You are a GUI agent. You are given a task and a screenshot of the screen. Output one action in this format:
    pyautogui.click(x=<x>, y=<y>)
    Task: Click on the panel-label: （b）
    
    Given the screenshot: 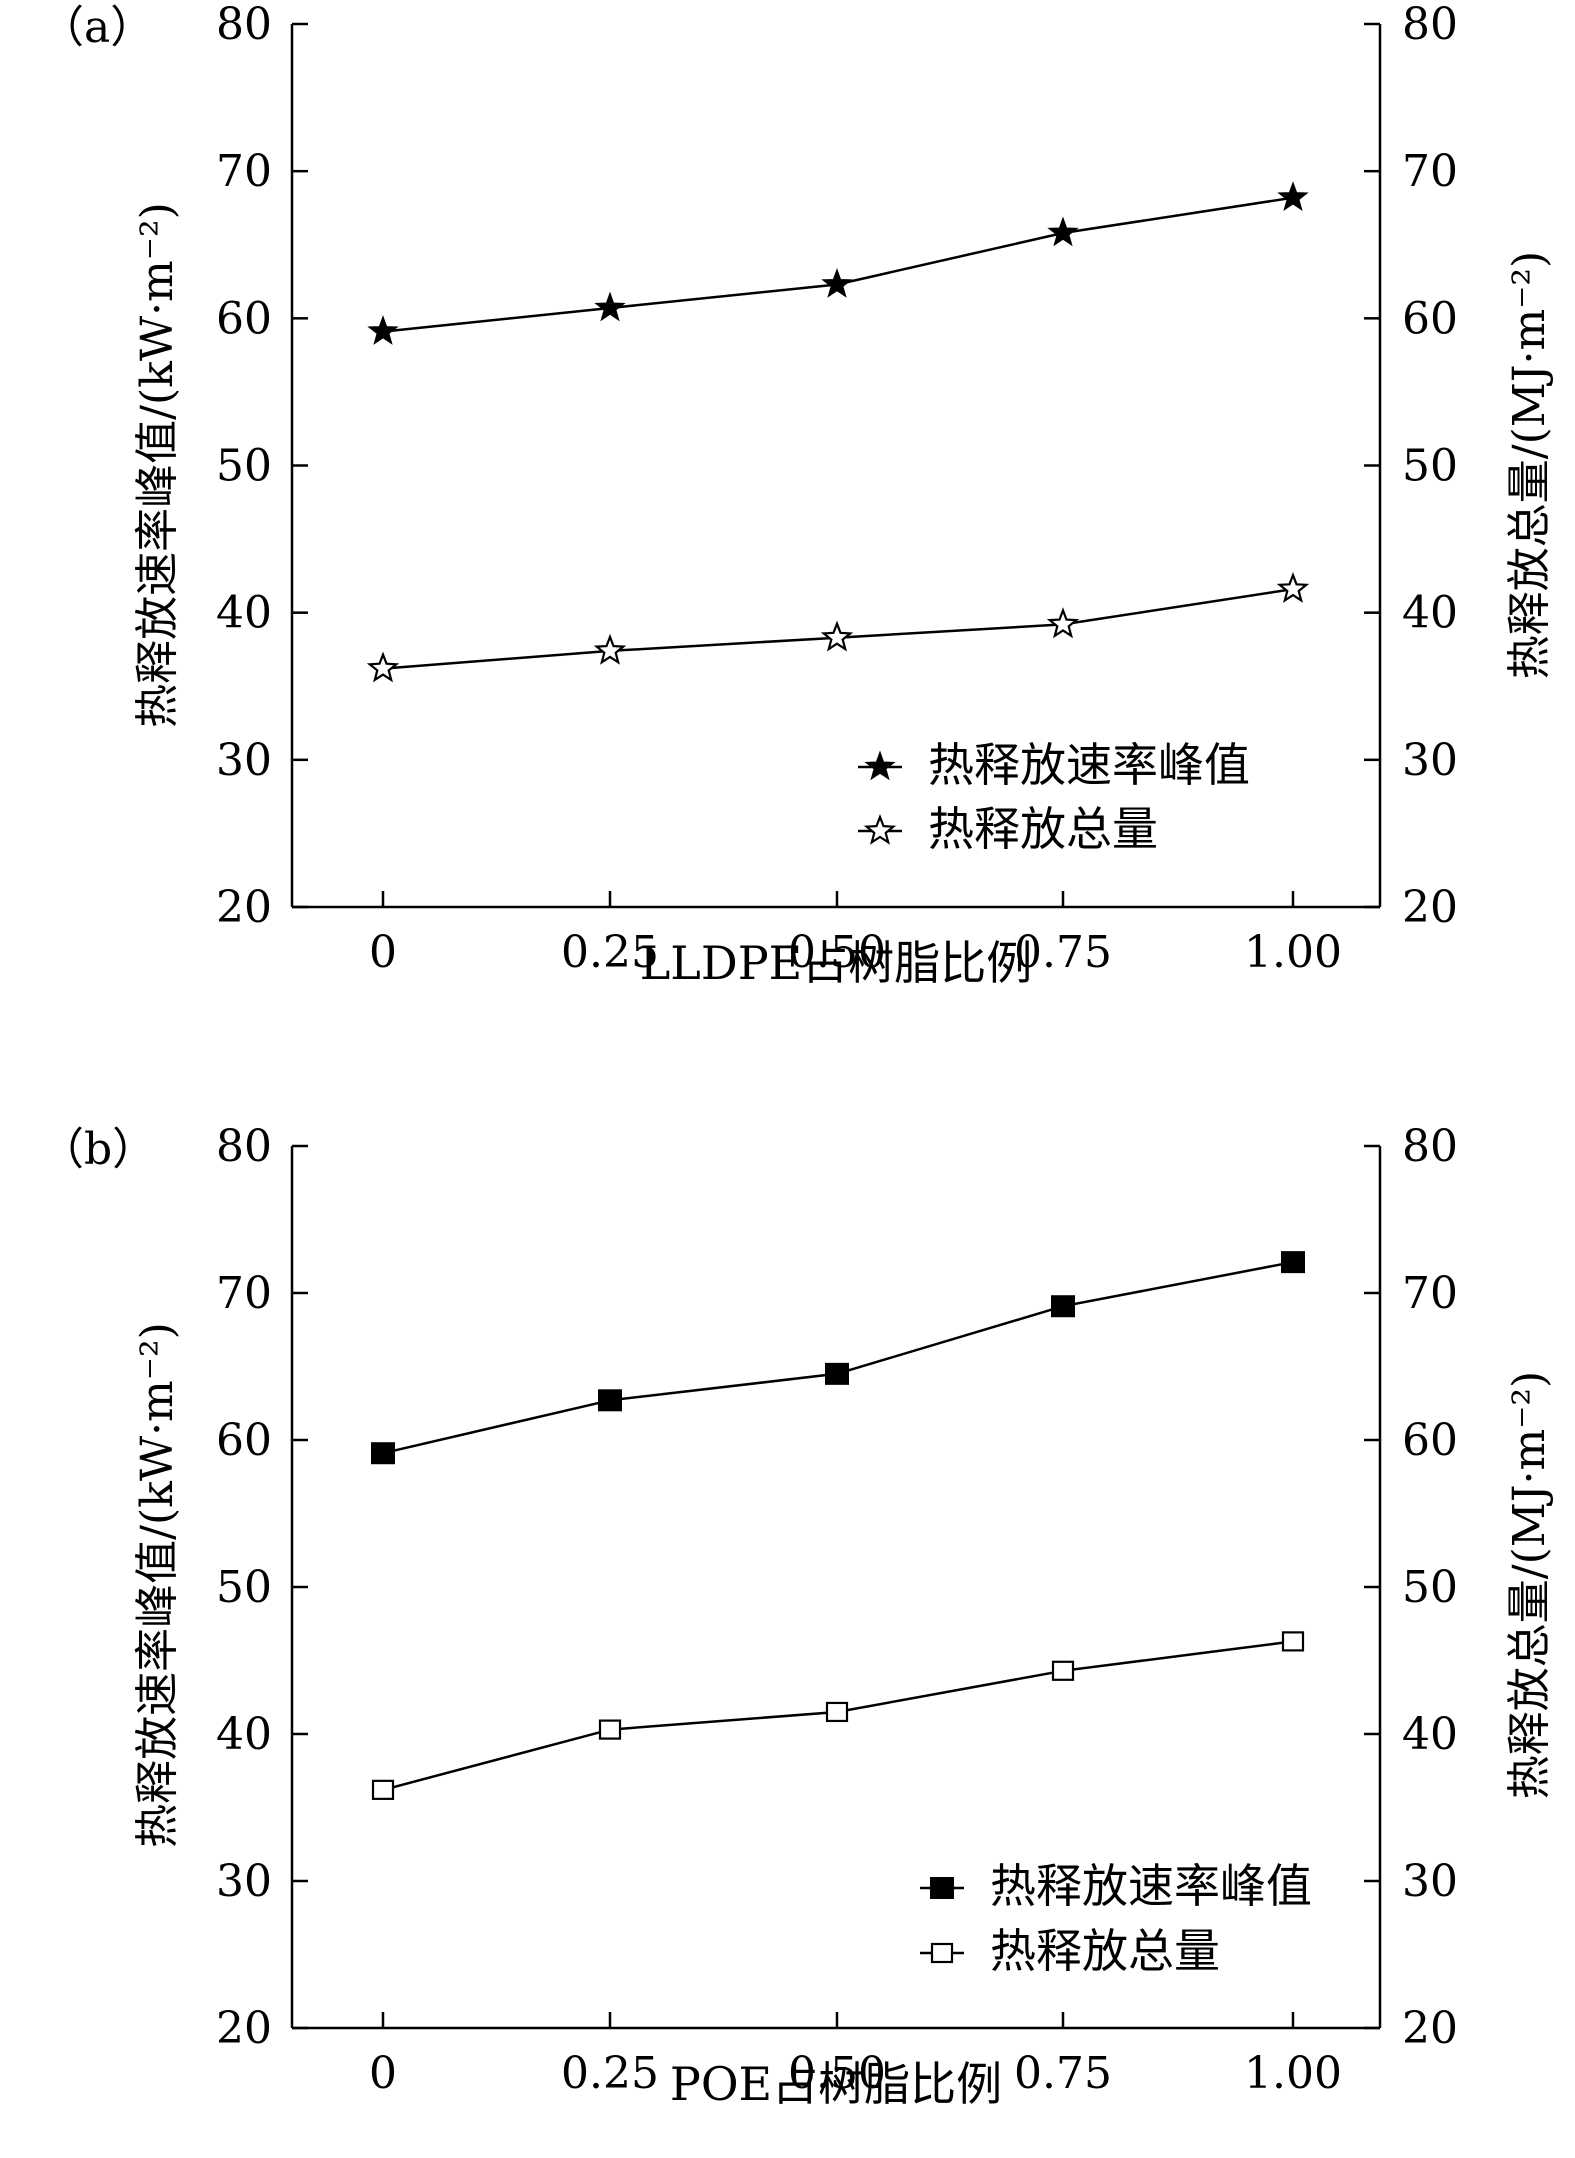 What is the action you would take?
    pyautogui.click(x=98, y=1149)
    